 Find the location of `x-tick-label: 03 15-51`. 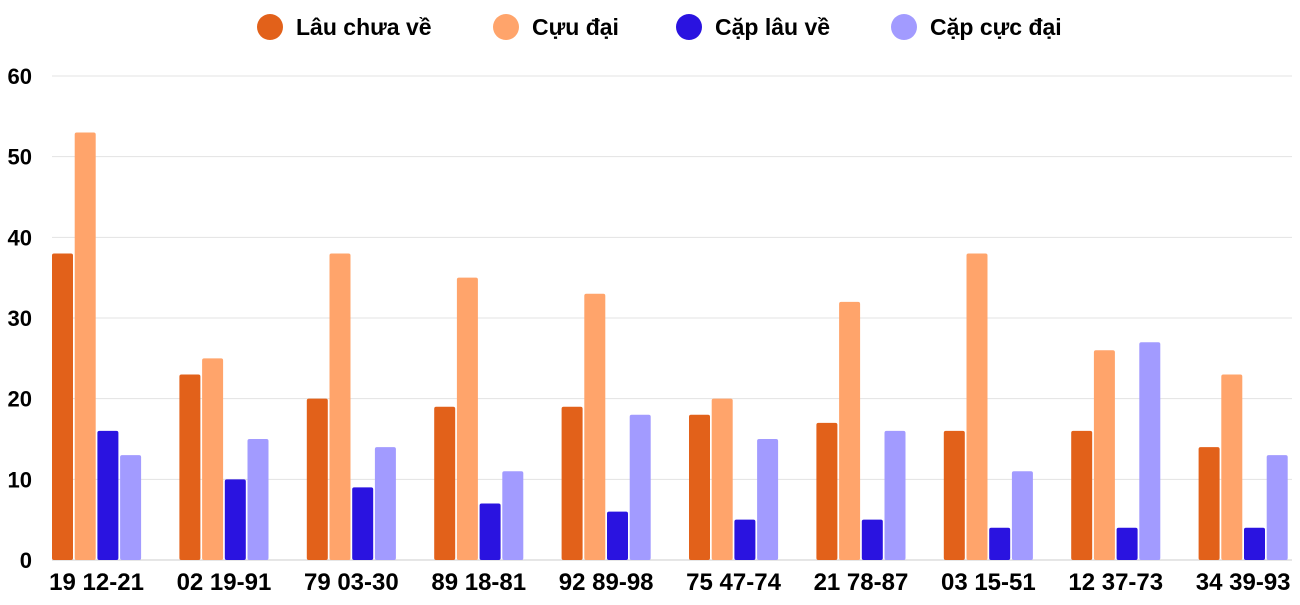

x-tick-label: 03 15-51 is located at coordinates (988, 582).